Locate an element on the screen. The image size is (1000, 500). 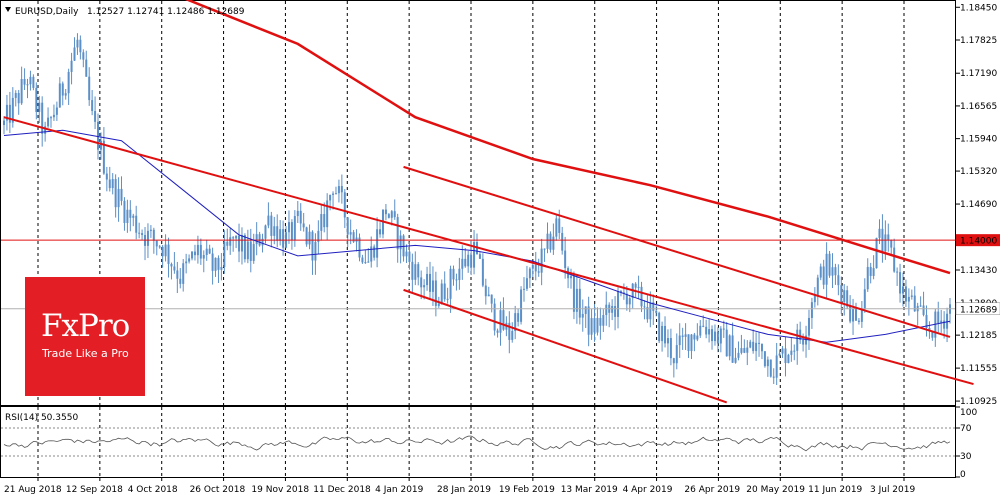
price-tick-label: 1.15940 is located at coordinates (978, 140).